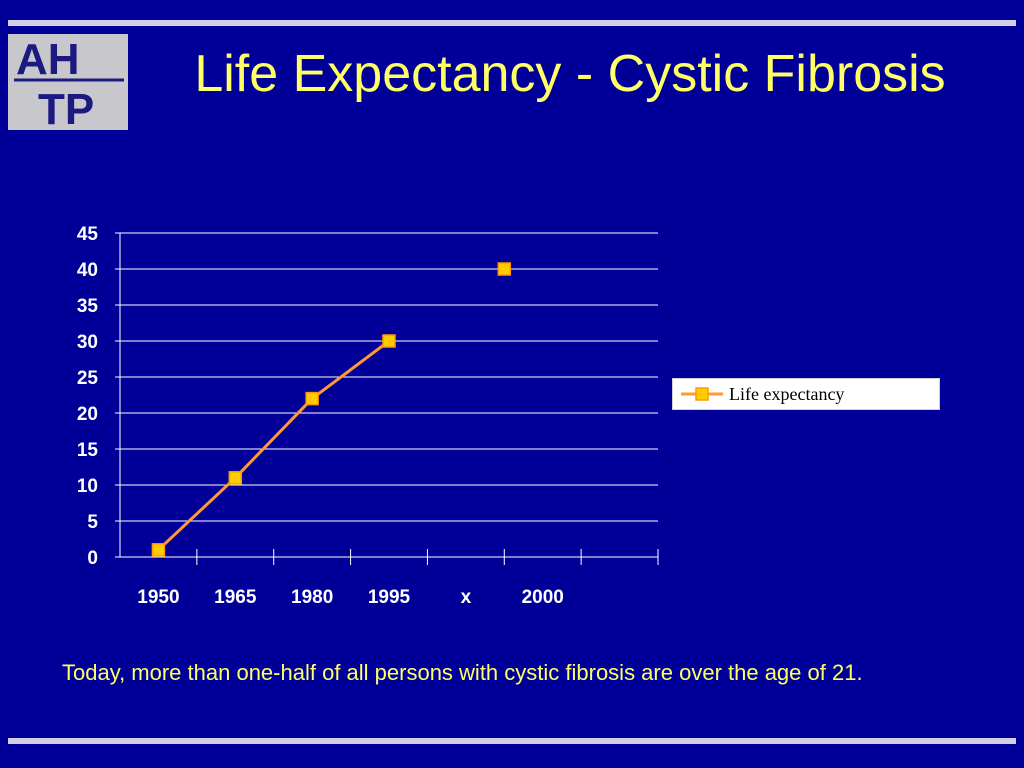 This screenshot has height=768, width=1024. Describe the element at coordinates (512, 23) in the screenshot. I see `top-rule` at that location.